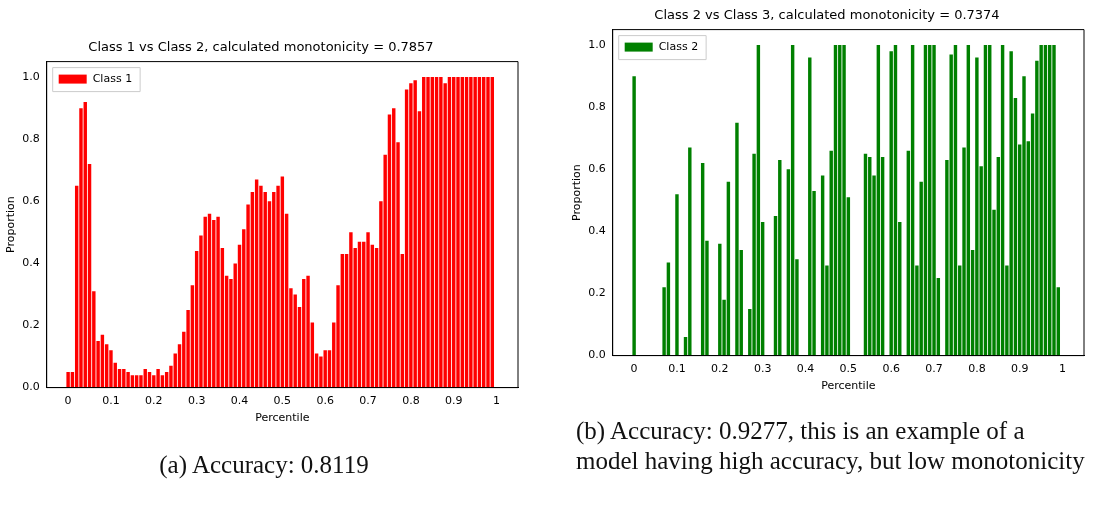 The height and width of the screenshot is (522, 1094). Describe the element at coordinates (261, 47) in the screenshot. I see `chart-title: Class 1 vs Class 2, calculated monotonicity = 0.7857` at that location.